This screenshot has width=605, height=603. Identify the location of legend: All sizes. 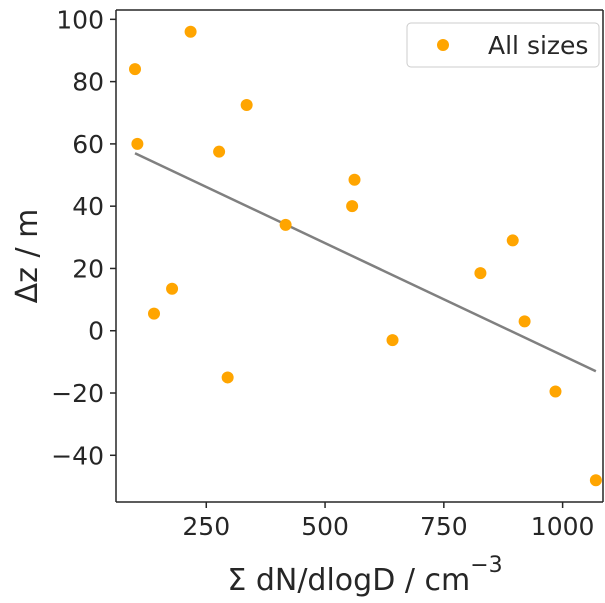
(503, 45).